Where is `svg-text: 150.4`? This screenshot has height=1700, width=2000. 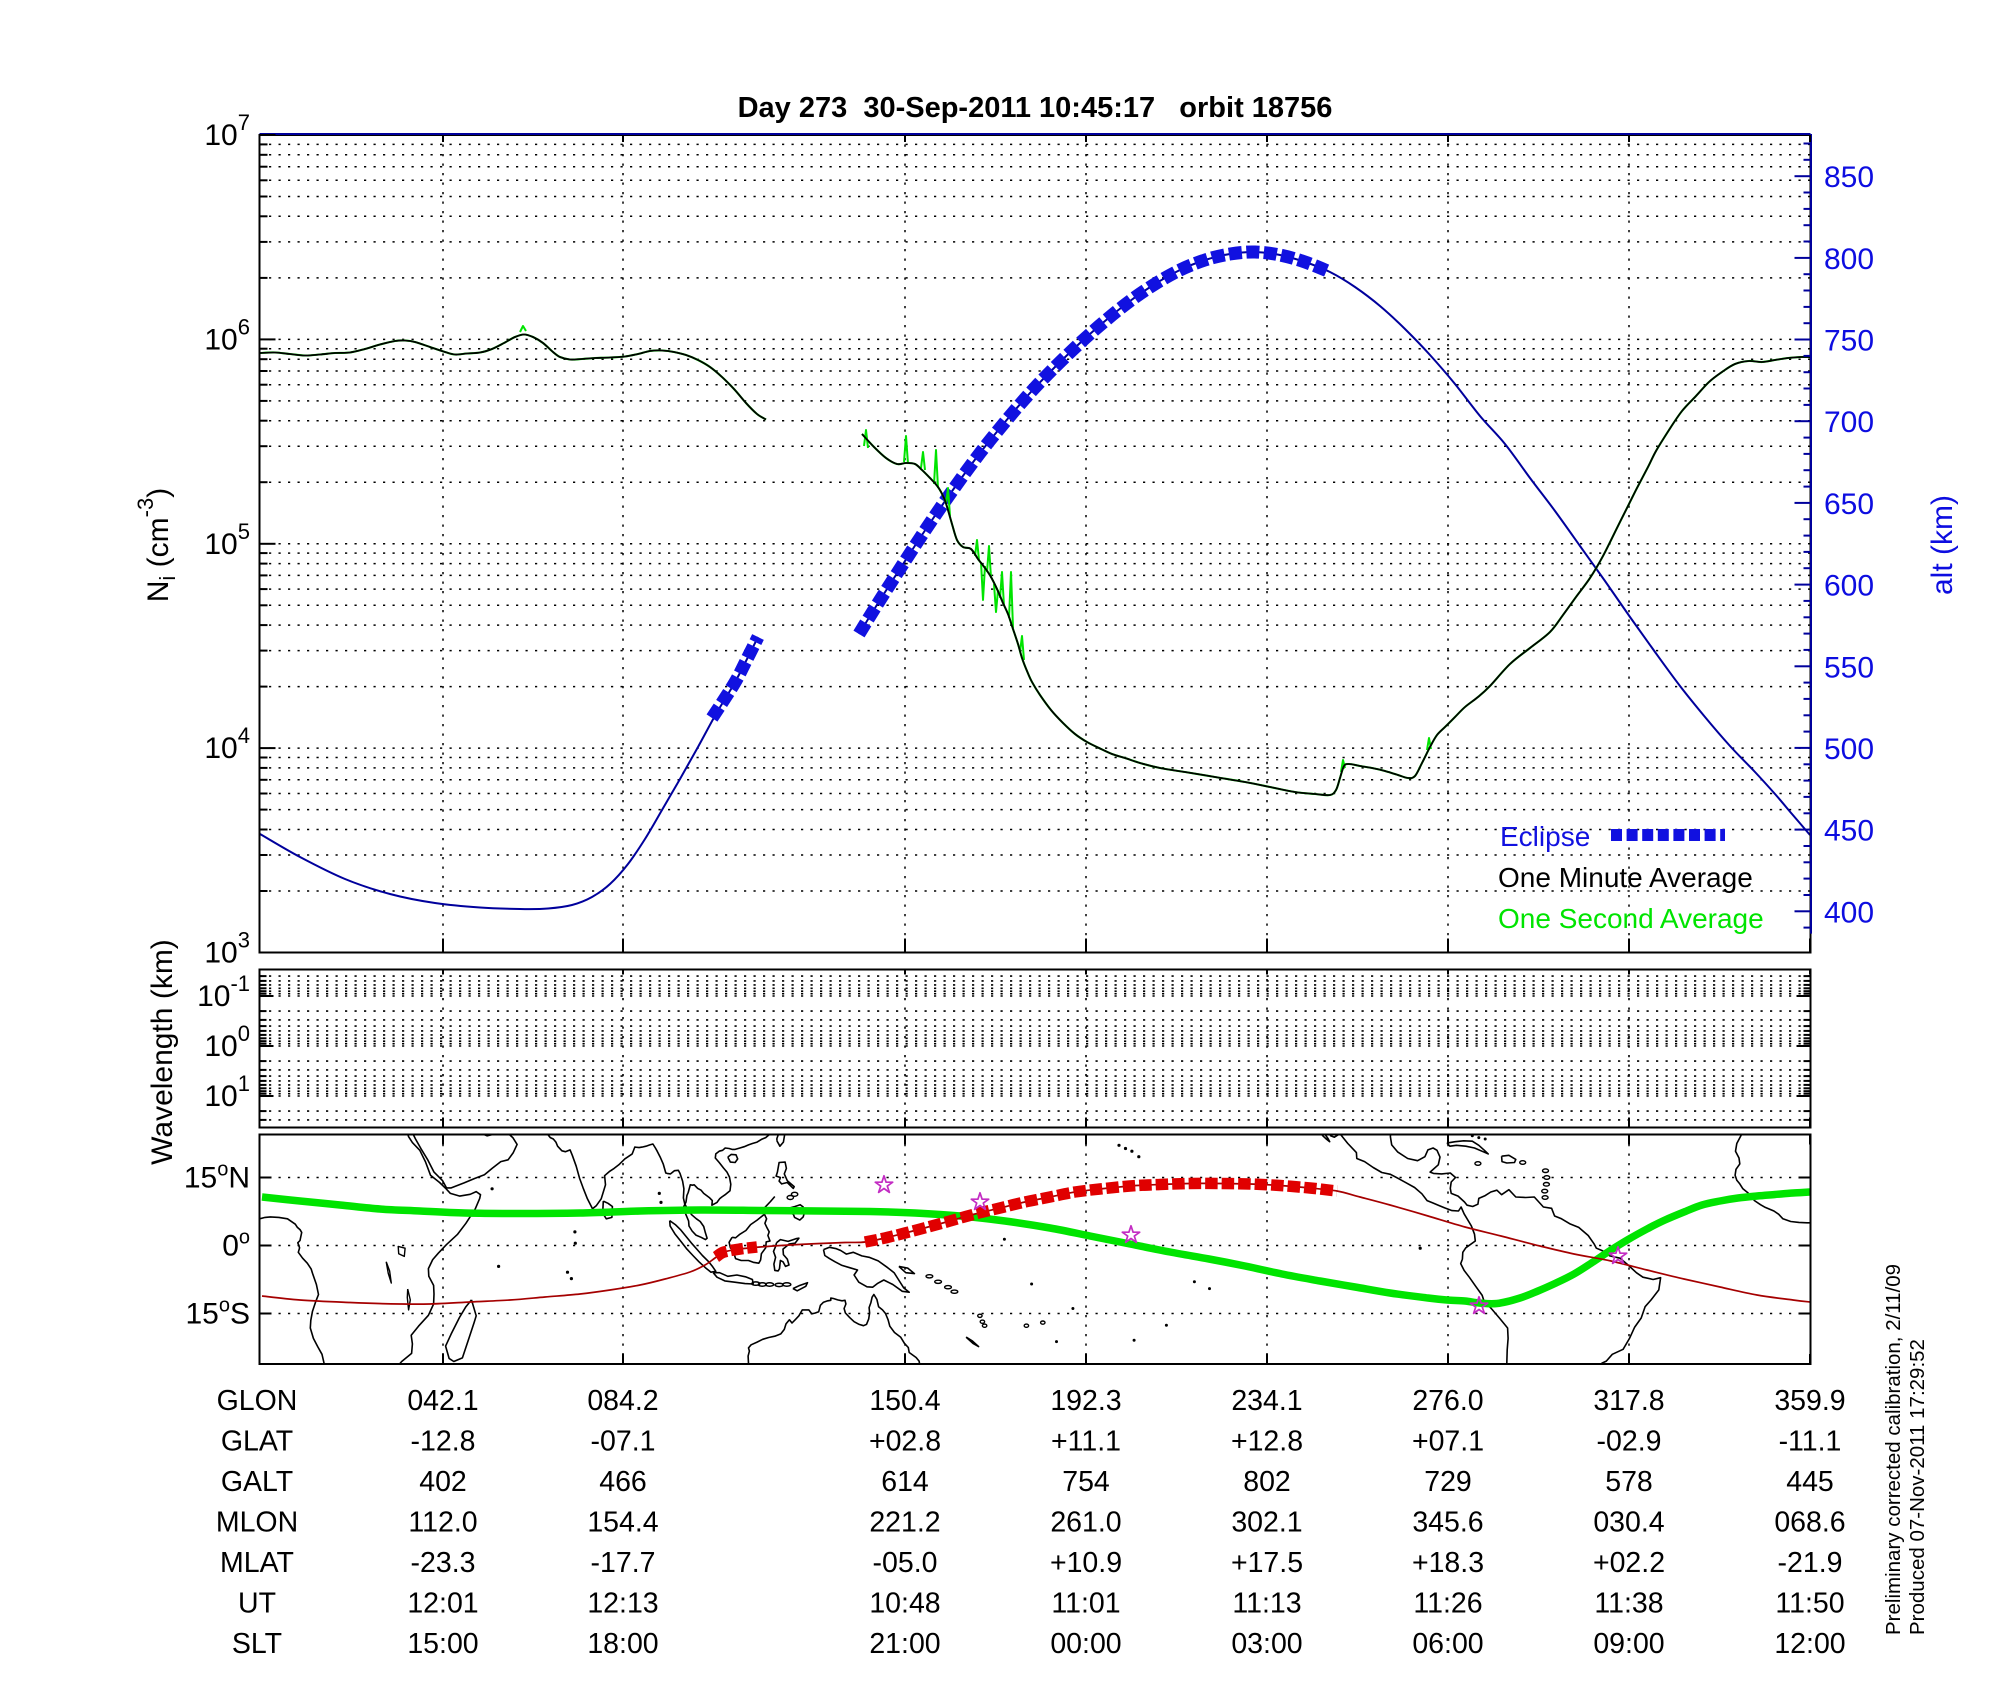
svg-text: 150.4 is located at coordinates (904, 1401).